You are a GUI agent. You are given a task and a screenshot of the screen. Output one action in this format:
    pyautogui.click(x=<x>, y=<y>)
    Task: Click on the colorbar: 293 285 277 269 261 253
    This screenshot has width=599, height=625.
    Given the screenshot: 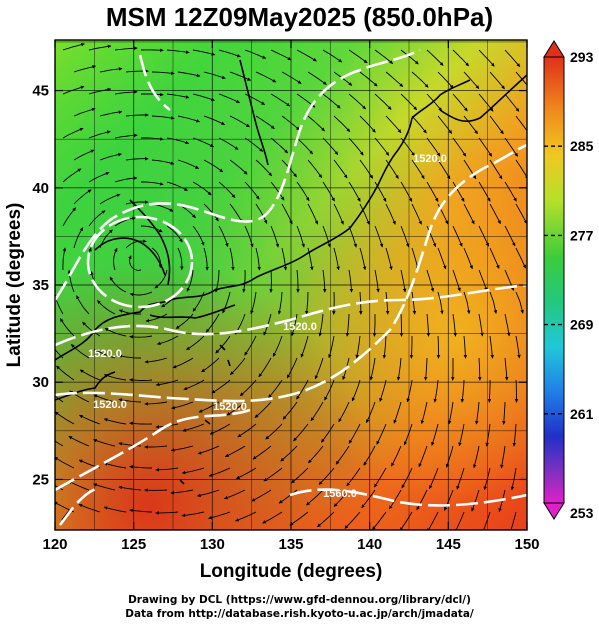 What is the action you would take?
    pyautogui.click(x=568, y=280)
    